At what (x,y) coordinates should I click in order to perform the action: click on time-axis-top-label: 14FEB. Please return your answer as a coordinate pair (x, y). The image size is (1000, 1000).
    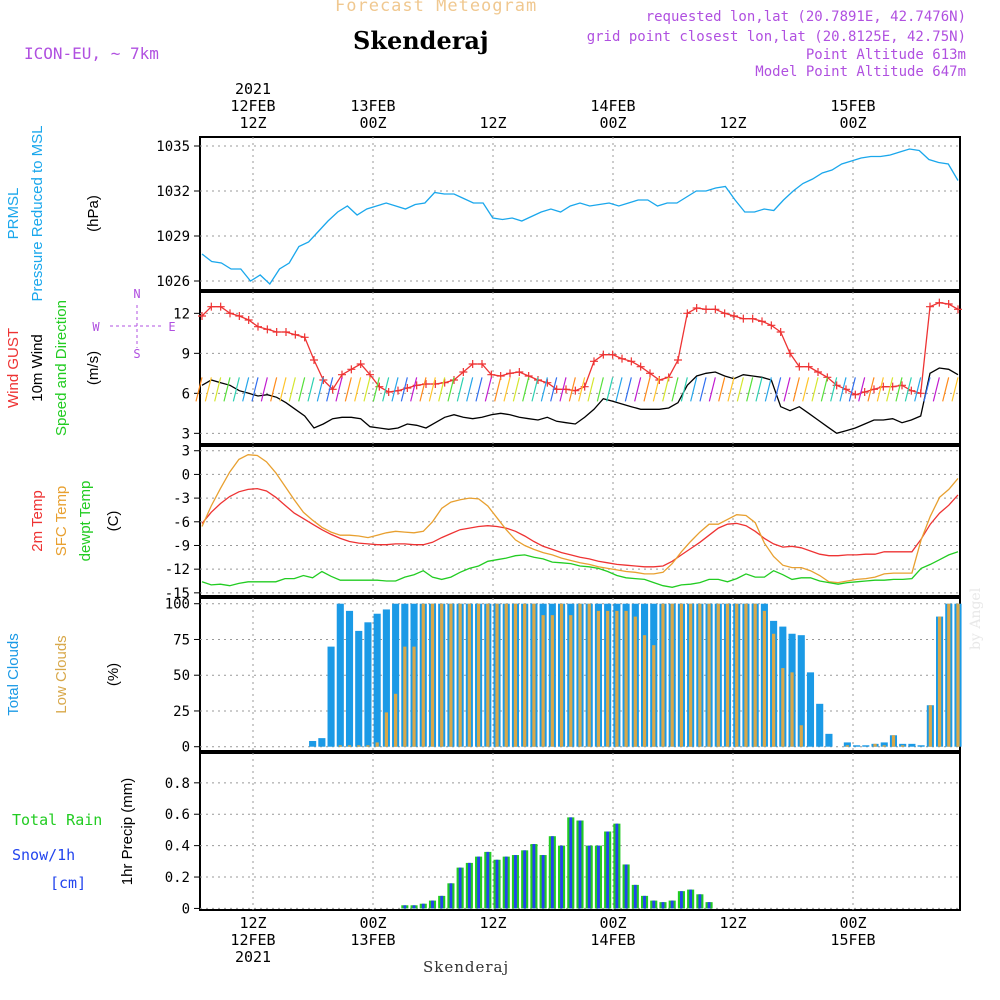
    Looking at the image, I should click on (612, 106).